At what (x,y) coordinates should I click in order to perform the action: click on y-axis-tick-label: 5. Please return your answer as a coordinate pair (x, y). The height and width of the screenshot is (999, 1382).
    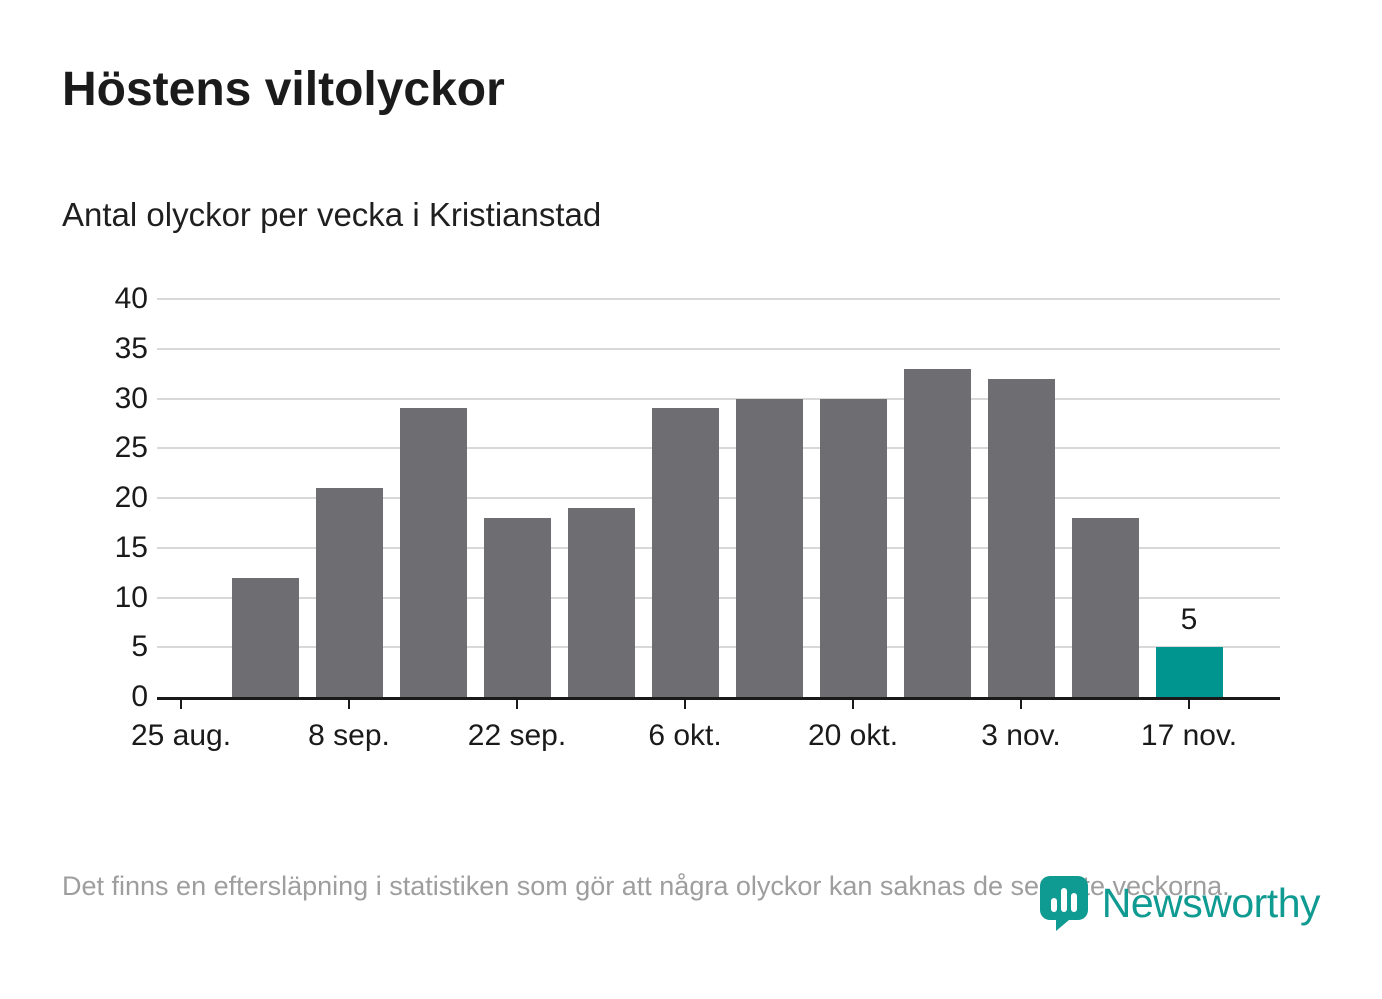
    Looking at the image, I should click on (139, 647).